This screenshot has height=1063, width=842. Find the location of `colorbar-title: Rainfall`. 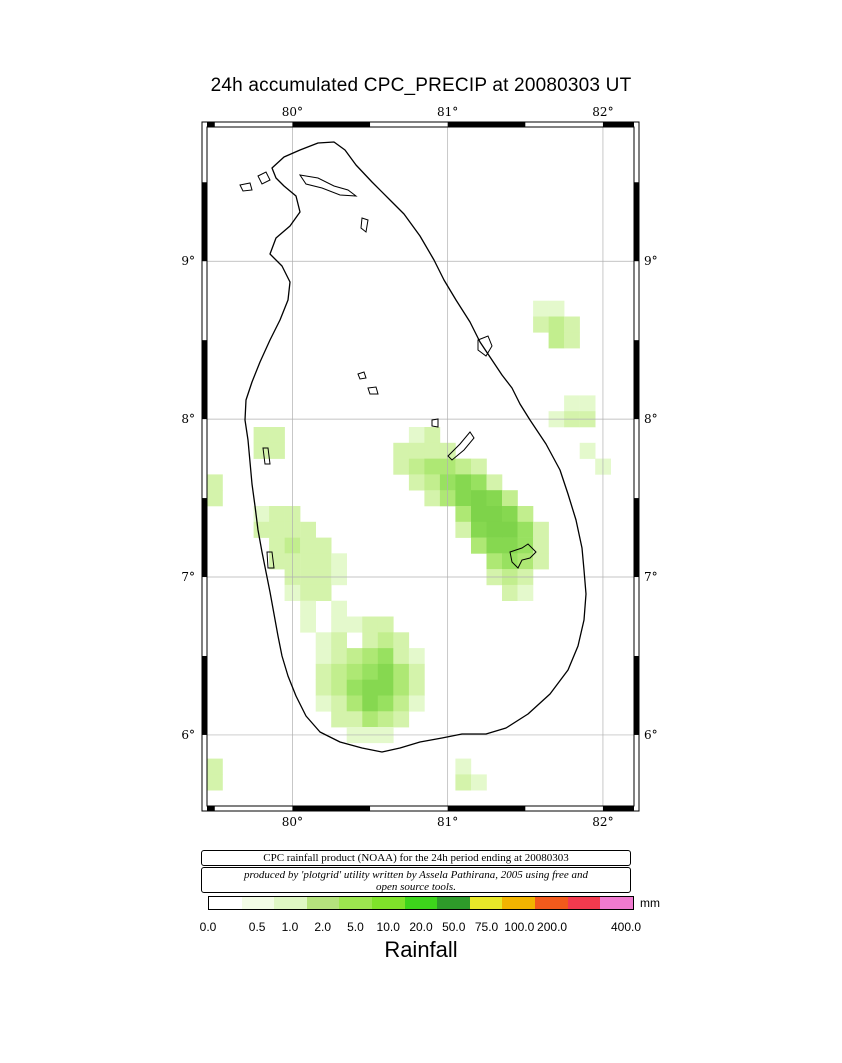

colorbar-title: Rainfall is located at coordinates (421, 949).